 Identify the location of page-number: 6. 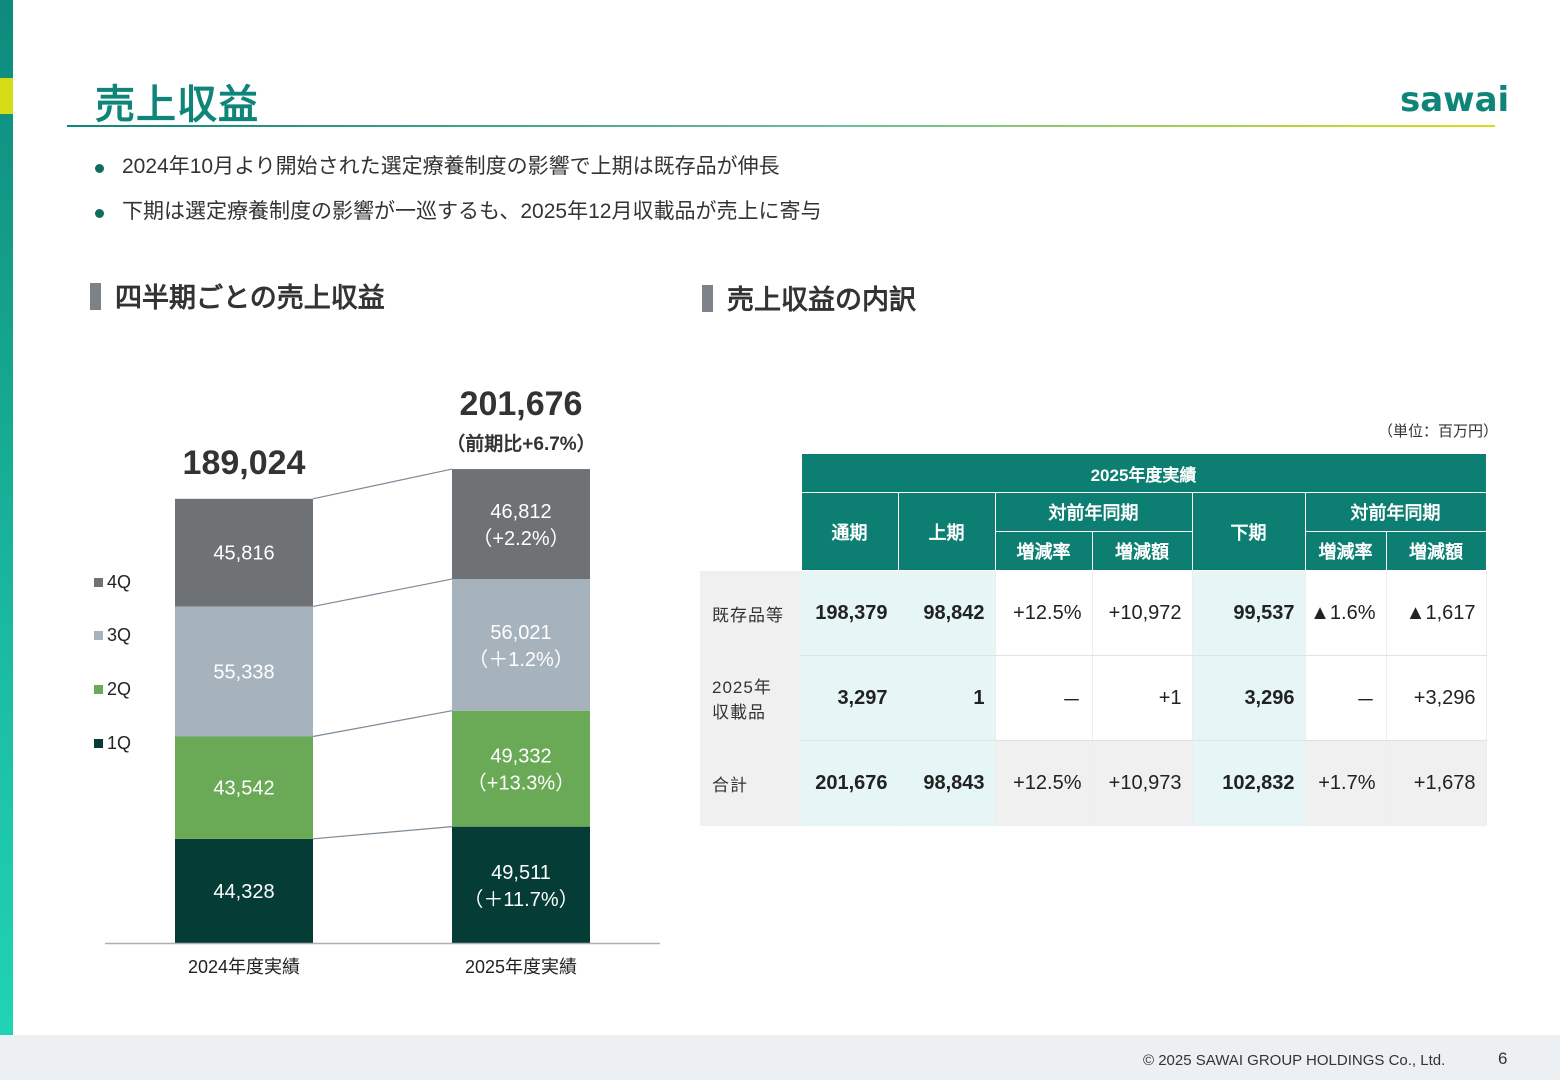
(1503, 1058).